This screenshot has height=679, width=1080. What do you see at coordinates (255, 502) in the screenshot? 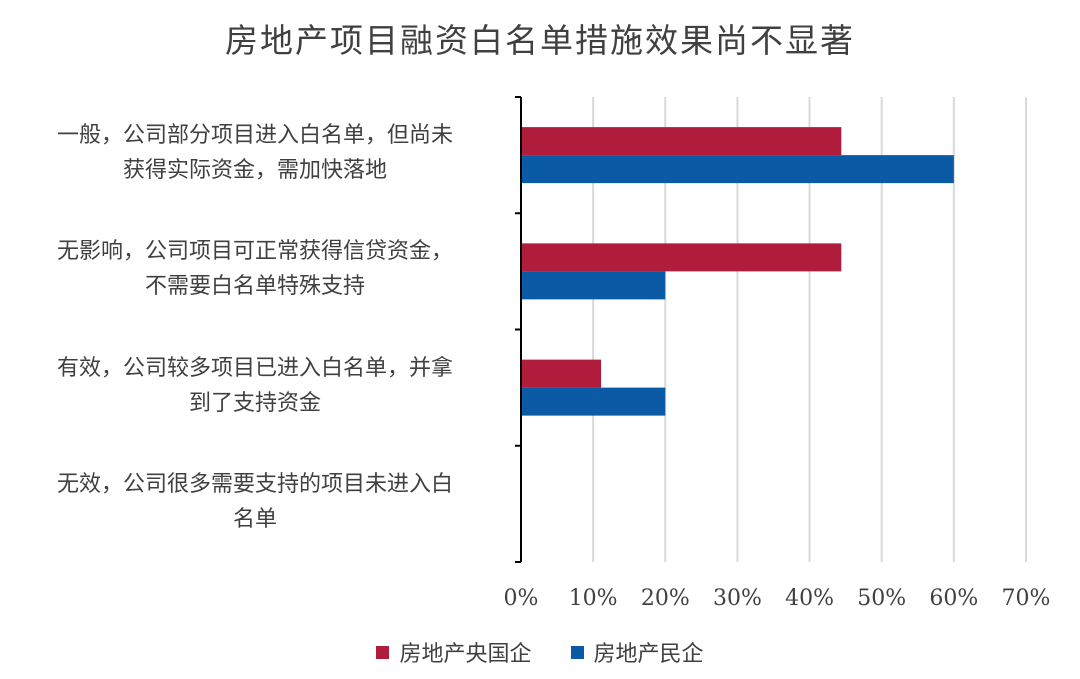
I see `category-label-3: 无效，公司很多需要支持的项目未进入白 名单` at bounding box center [255, 502].